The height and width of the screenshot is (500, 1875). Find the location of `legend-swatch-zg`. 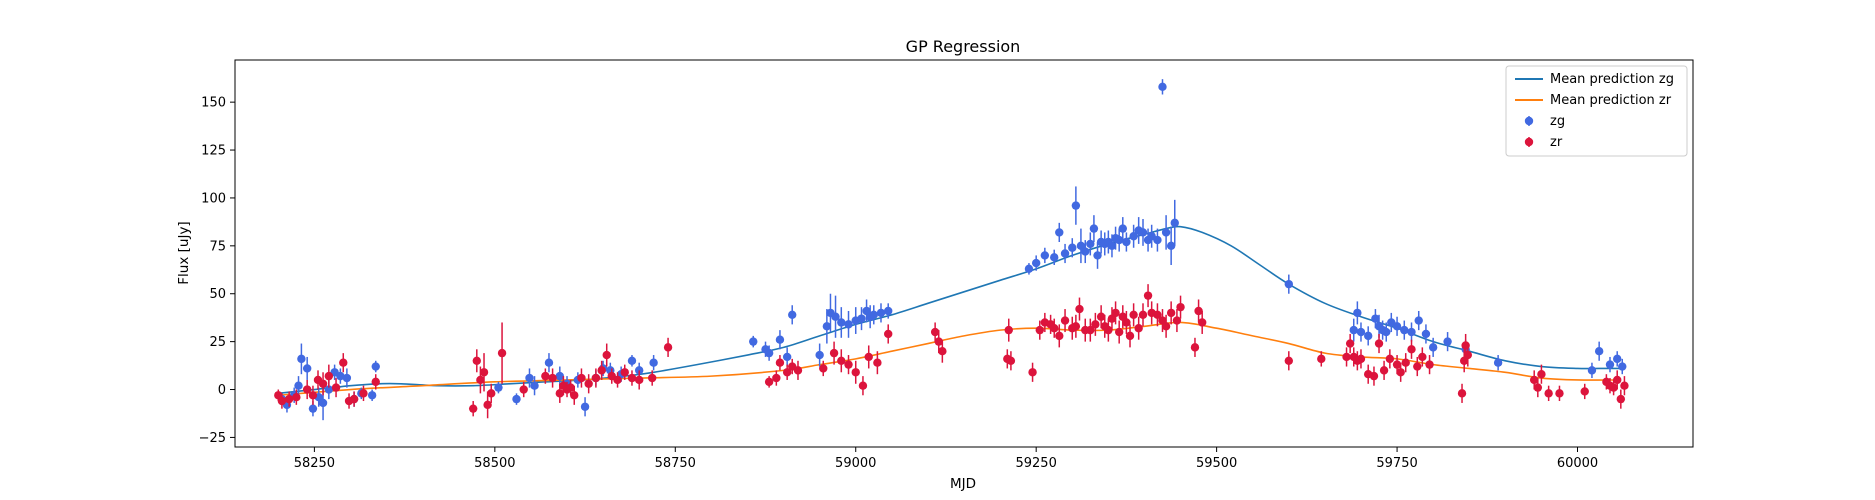

legend-swatch-zg is located at coordinates (1529, 121).